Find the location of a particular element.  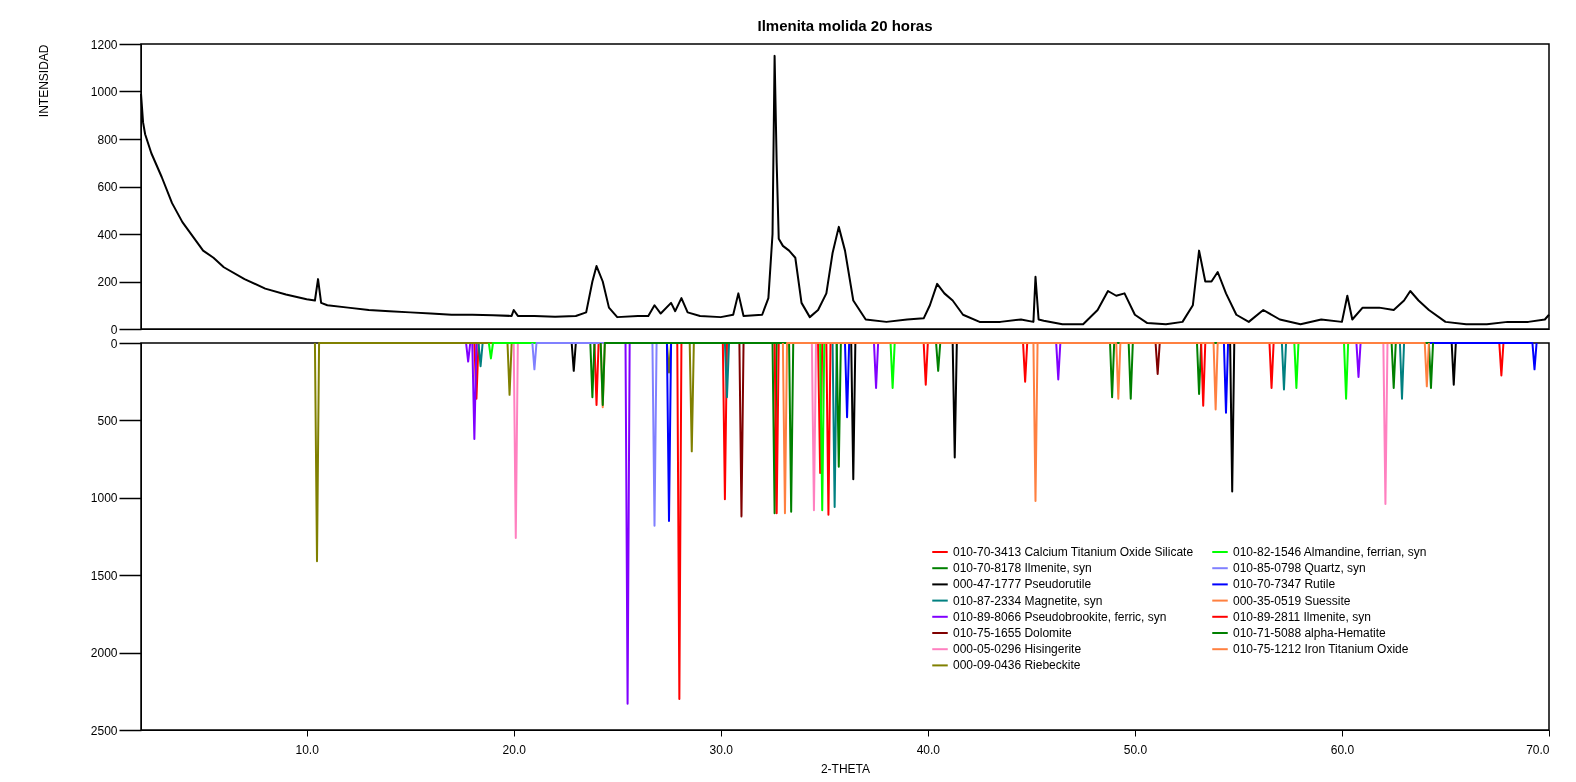

legend-label: 010-70-3413 Calcium Titanium Oxide Silicate is located at coordinates (1073, 552).